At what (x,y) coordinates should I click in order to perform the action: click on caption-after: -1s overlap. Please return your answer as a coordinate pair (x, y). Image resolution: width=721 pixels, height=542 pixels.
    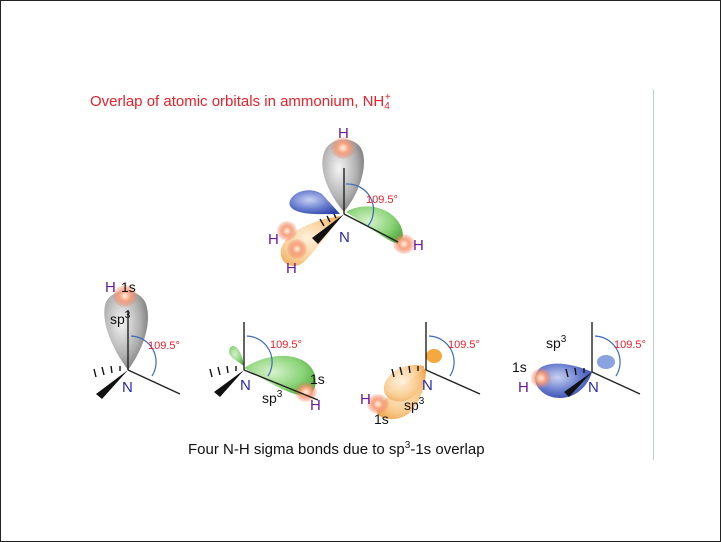
    Looking at the image, I should click on (447, 449).